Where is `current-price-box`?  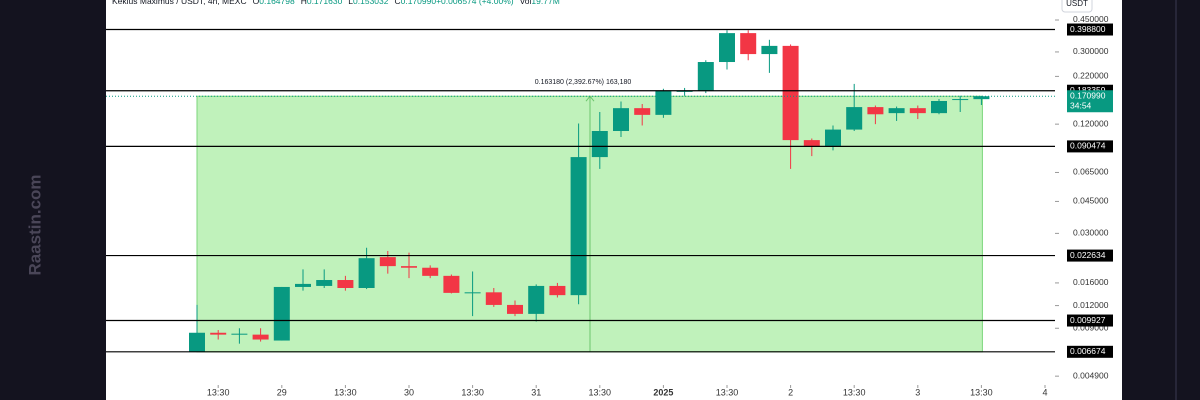 current-price-box is located at coordinates (1090, 101).